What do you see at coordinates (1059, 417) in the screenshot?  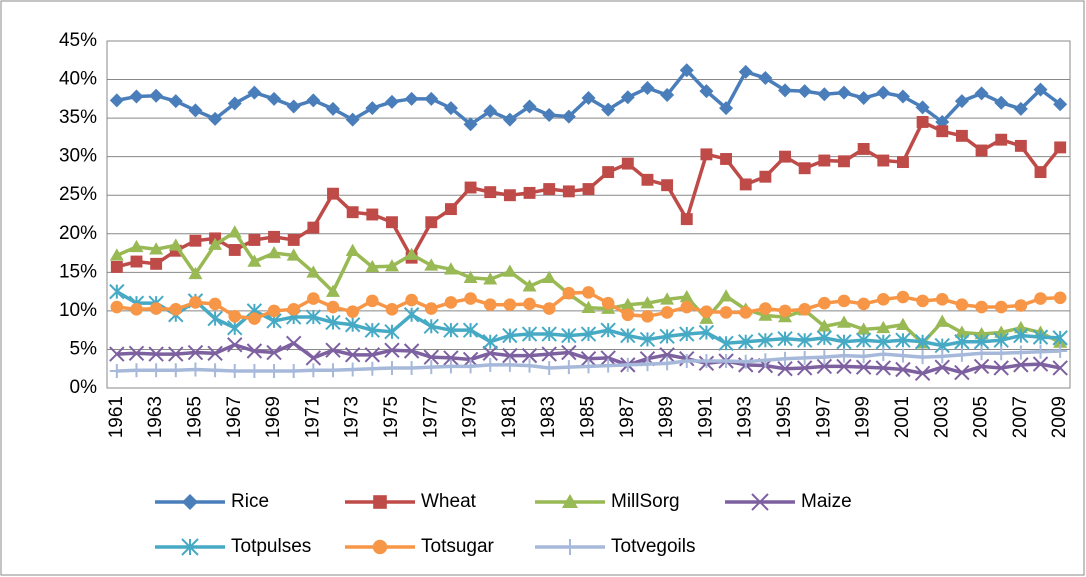 I see `x-tick-label: 2009` at bounding box center [1059, 417].